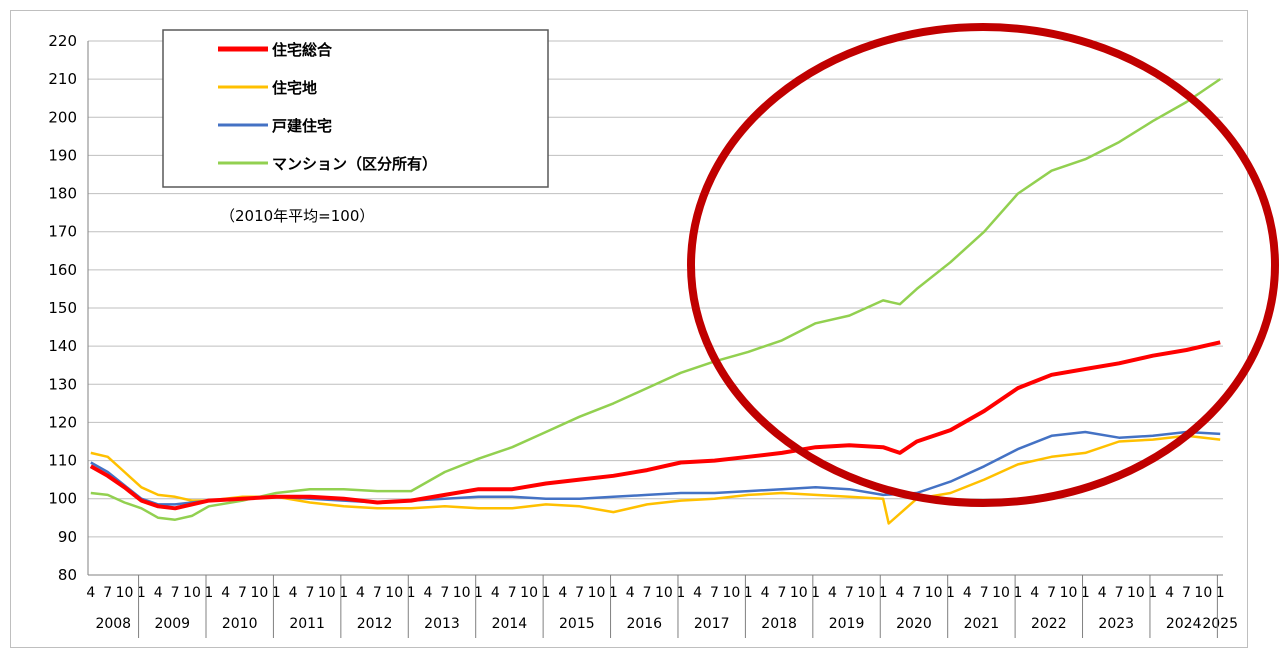 The width and height of the screenshot is (1280, 660). Describe the element at coordinates (62, 499) in the screenshot. I see `y-tick-label: 100` at that location.